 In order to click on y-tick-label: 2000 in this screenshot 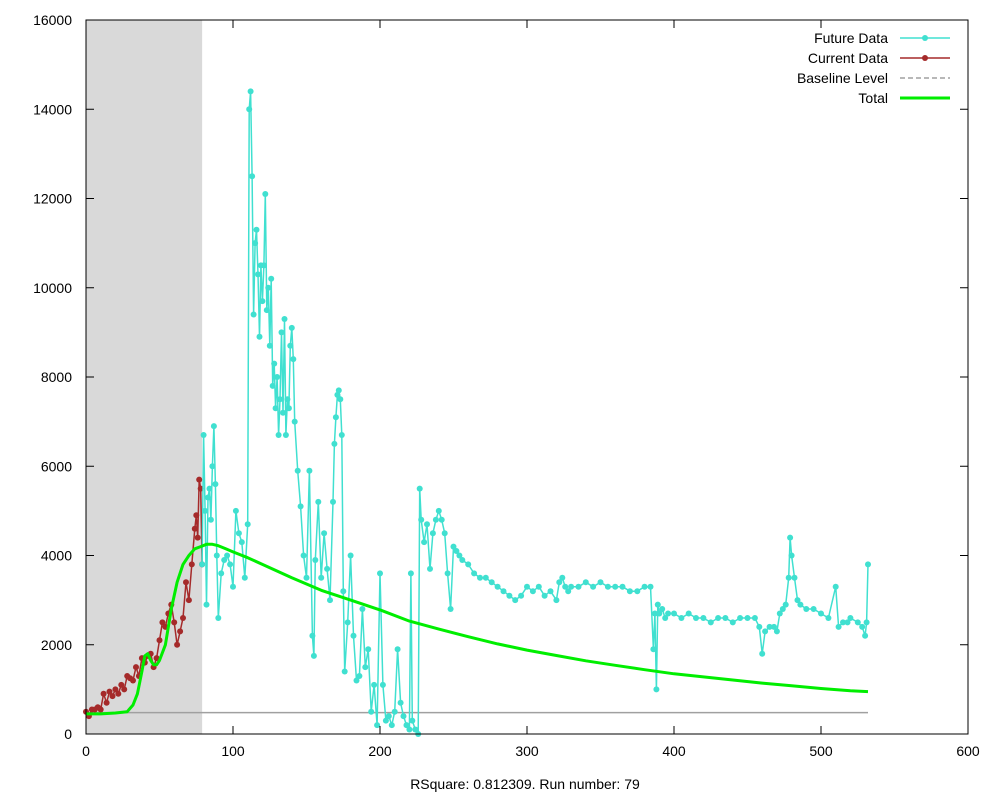, I will do `click(56, 645)`.